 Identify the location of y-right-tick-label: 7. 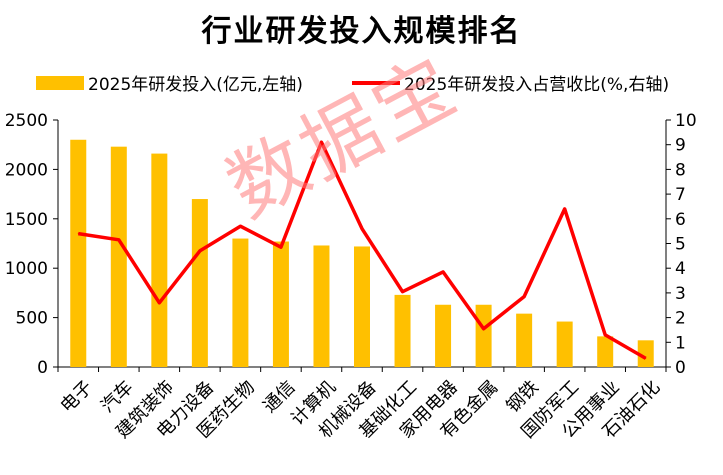
(680, 195).